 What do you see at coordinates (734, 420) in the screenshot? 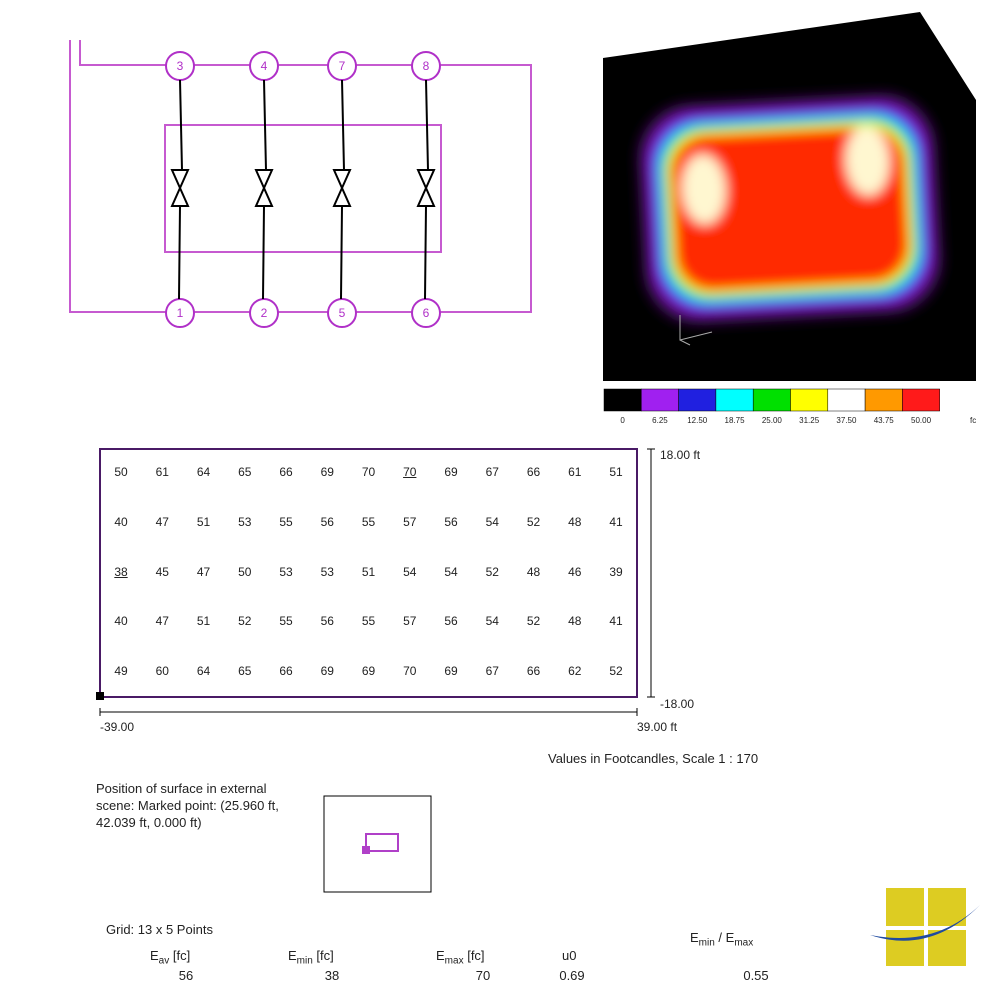
I see `legend-label: 18.75` at bounding box center [734, 420].